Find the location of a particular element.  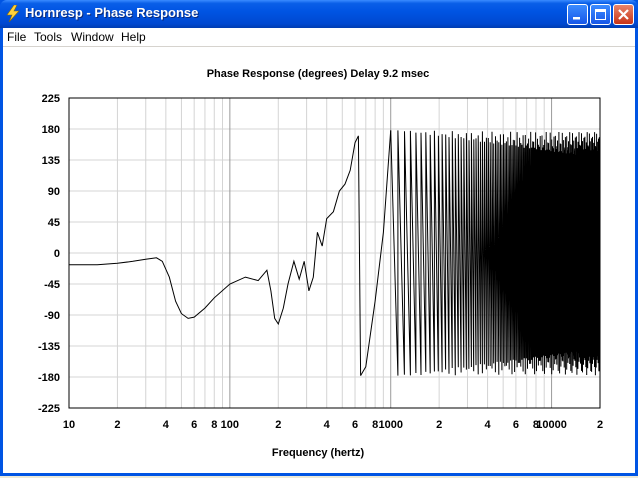

menu-window: Window is located at coordinates (92, 37).